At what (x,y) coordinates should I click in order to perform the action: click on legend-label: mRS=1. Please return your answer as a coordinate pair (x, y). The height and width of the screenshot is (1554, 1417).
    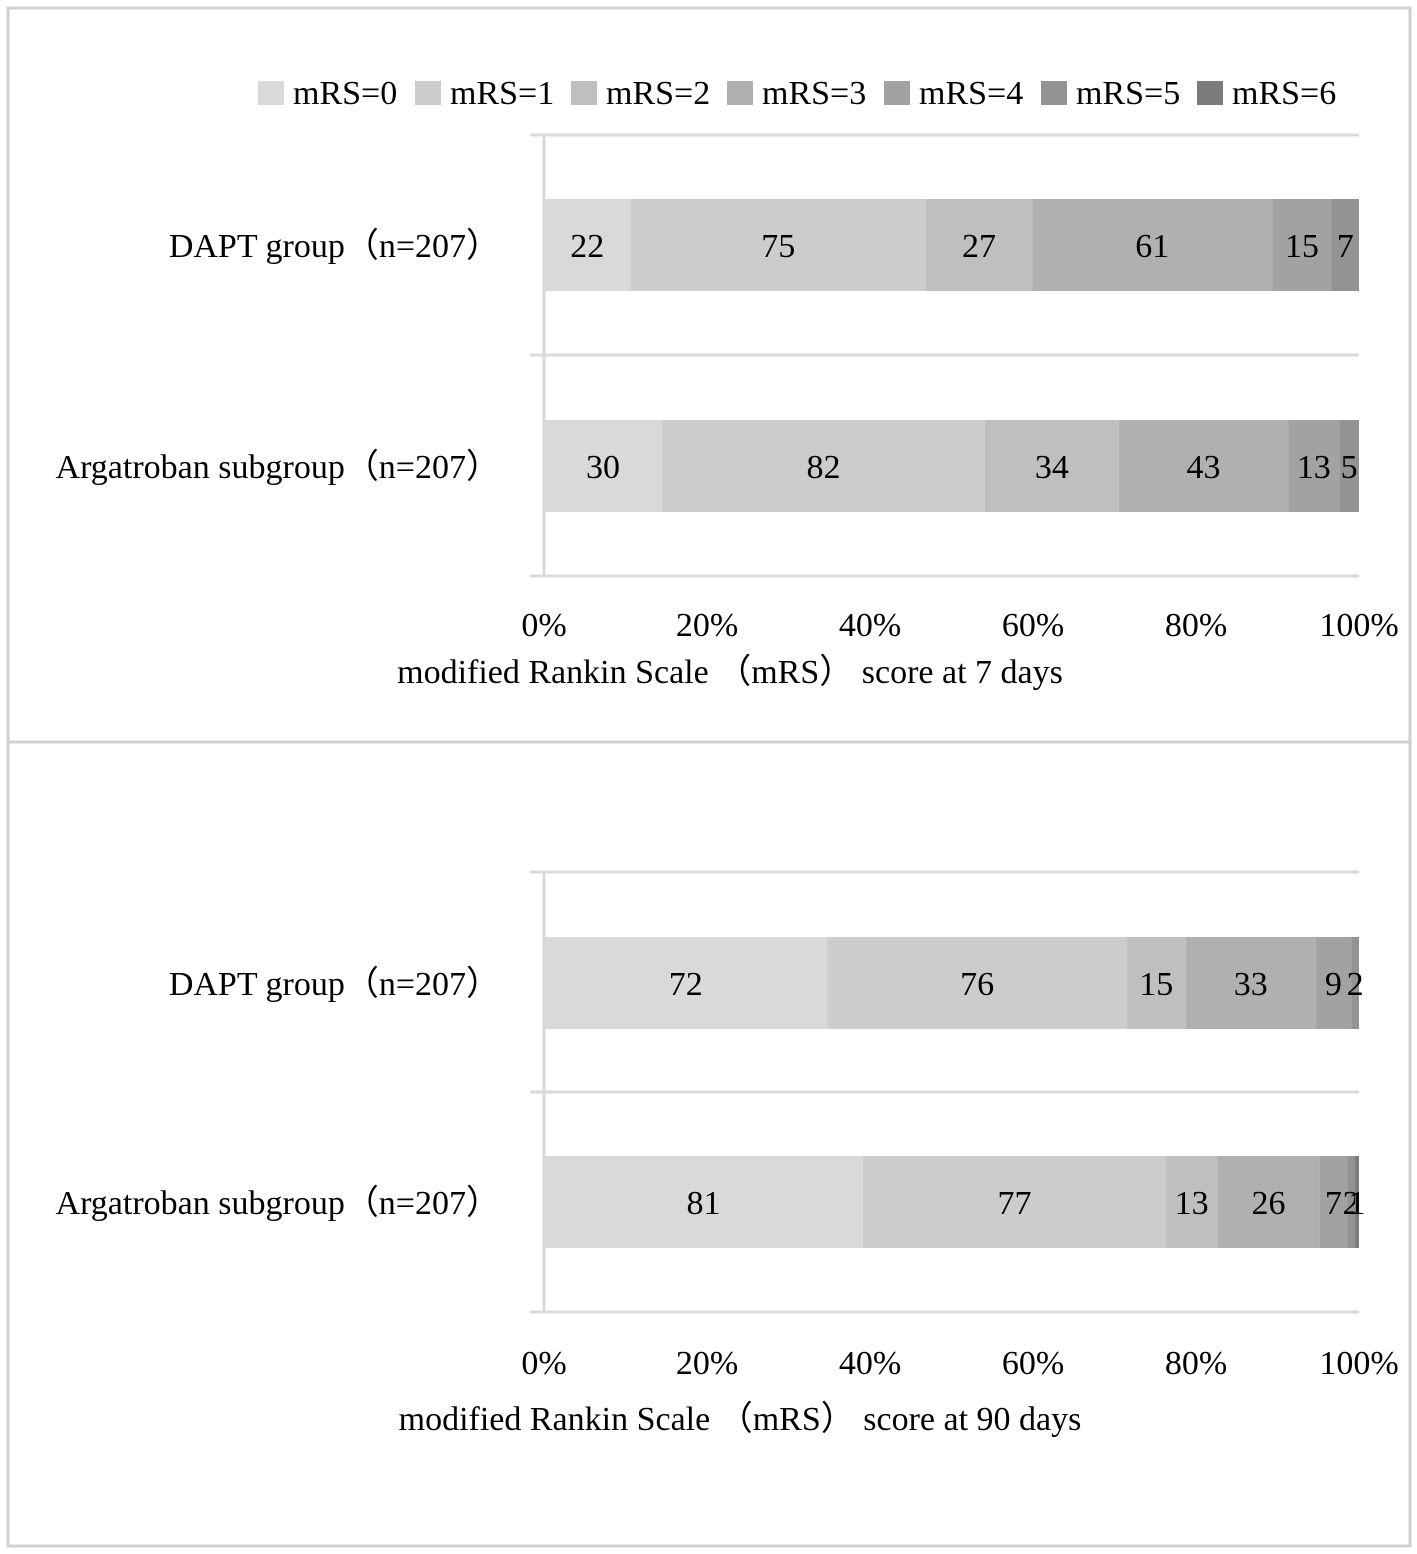
    Looking at the image, I should click on (502, 93).